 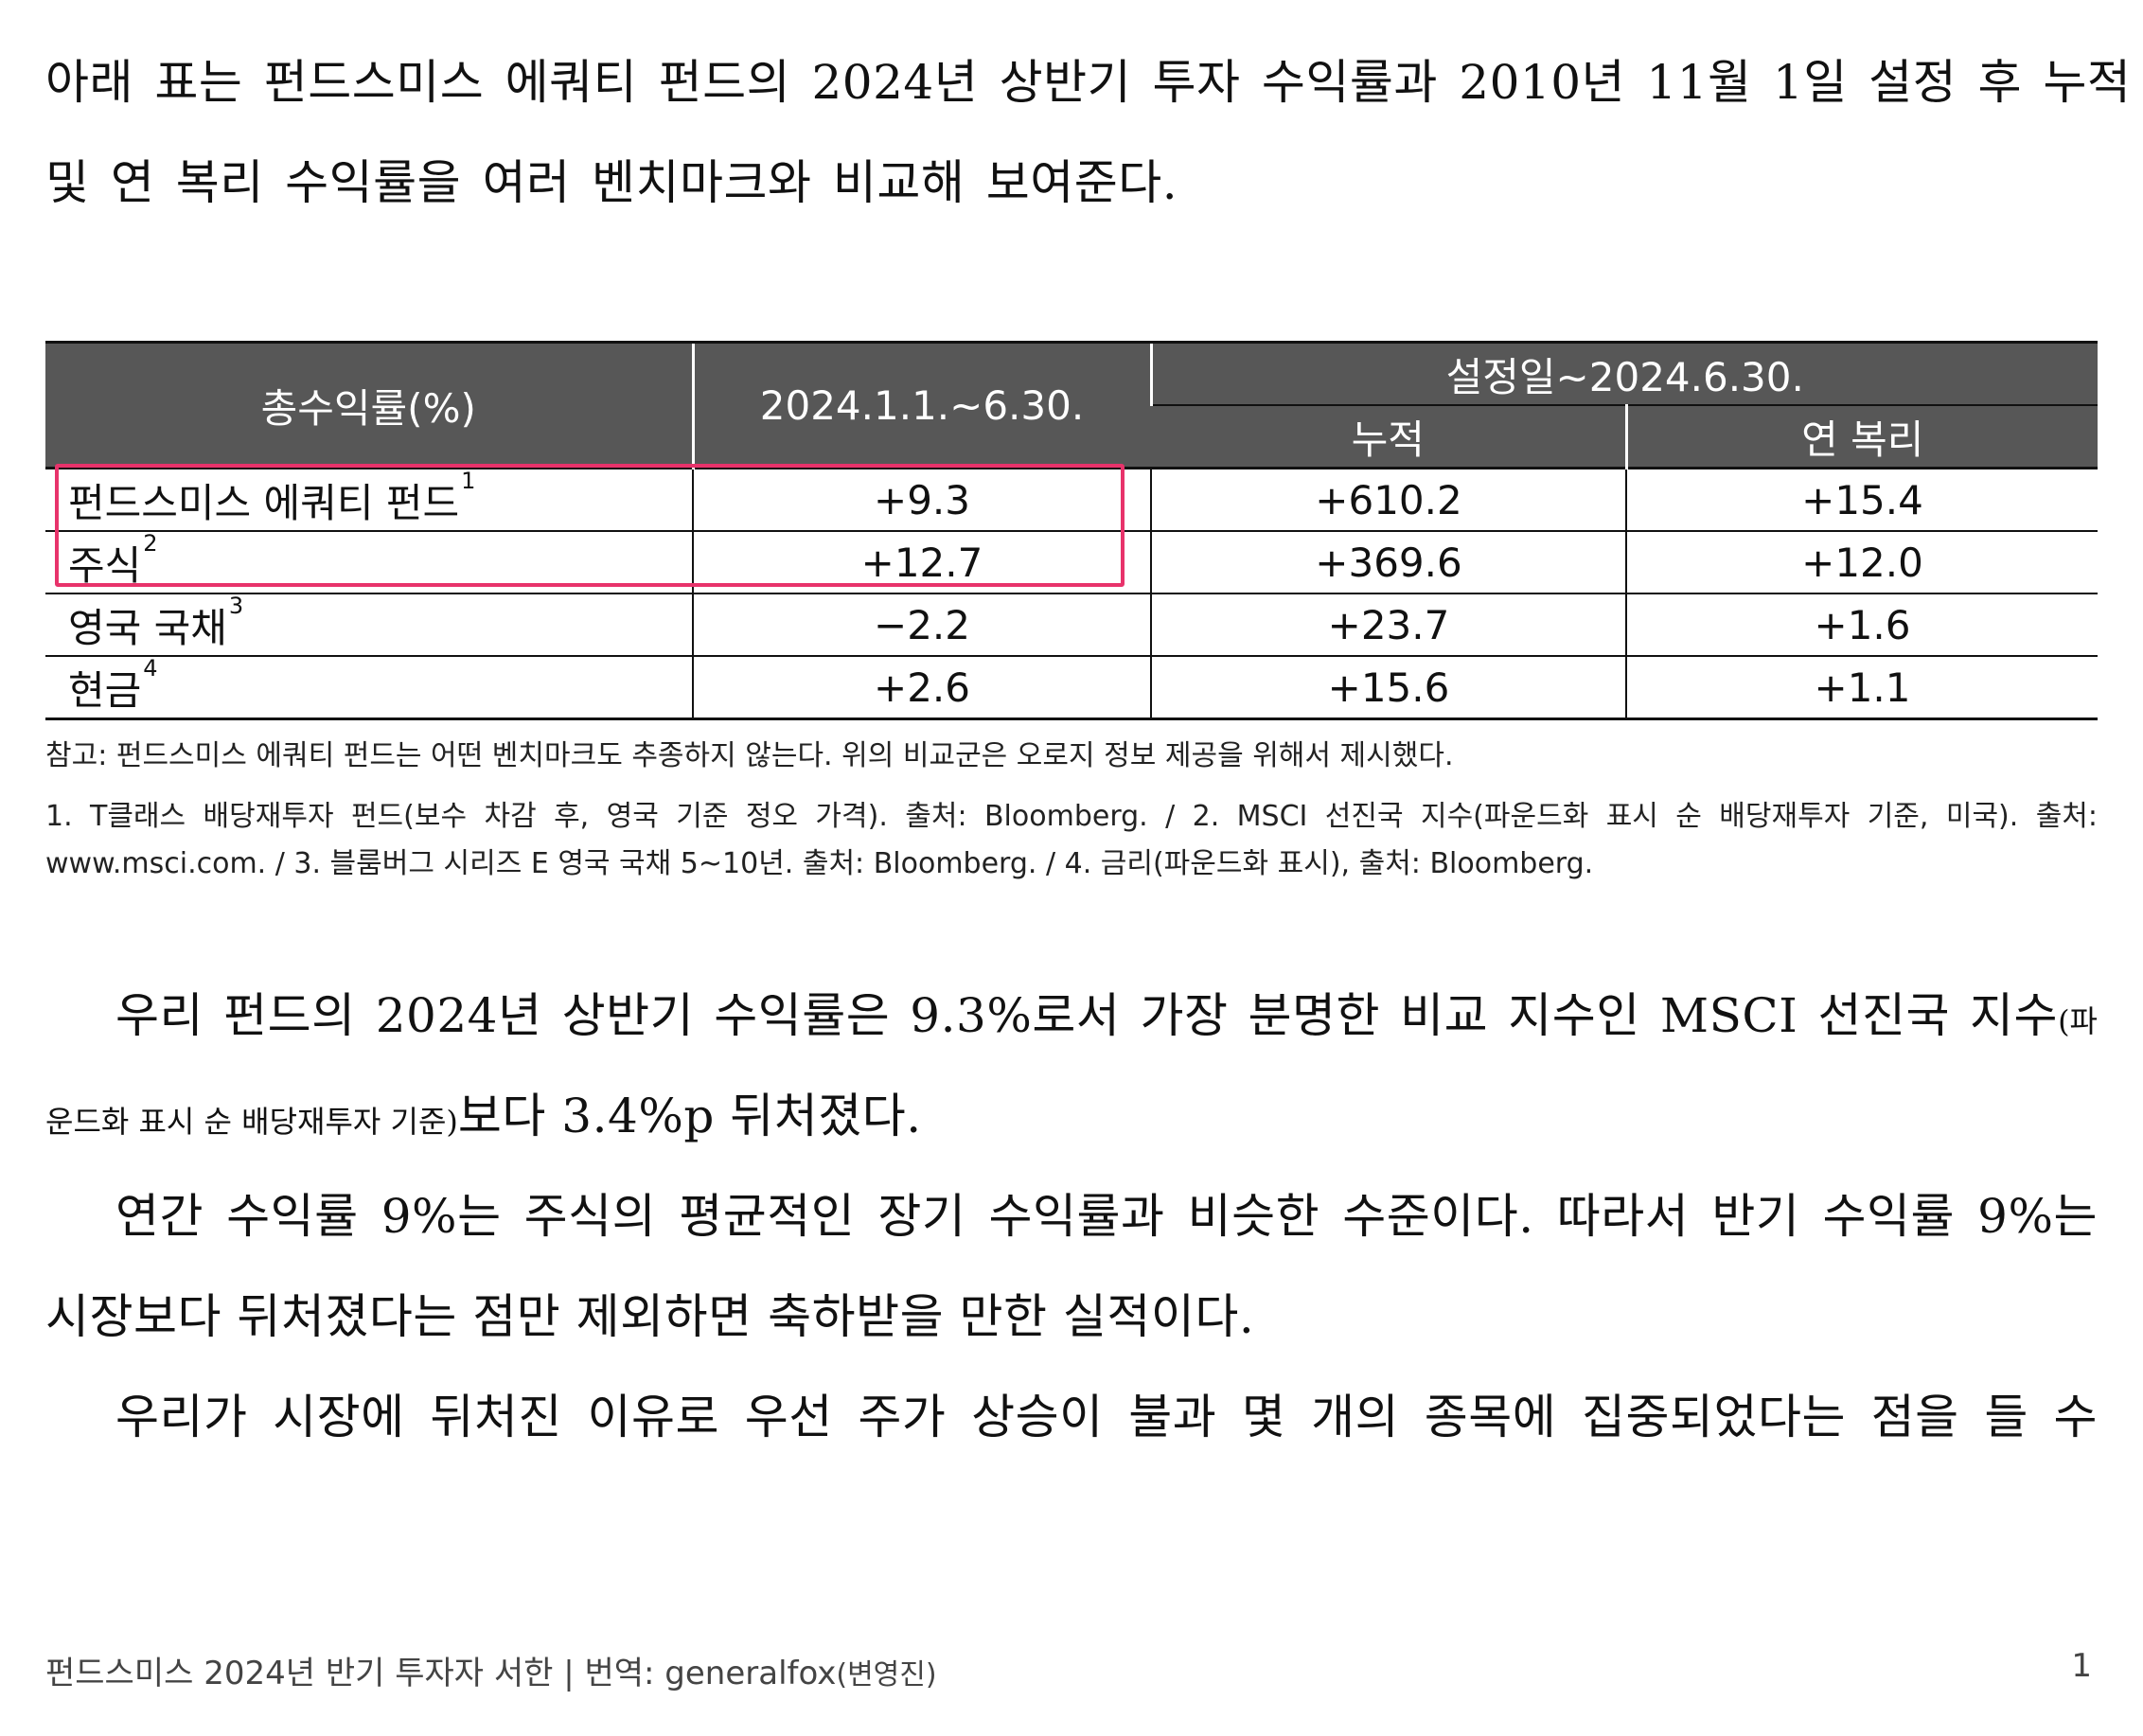 I want to click on cell-cumulative: +23.7, so click(x=1388, y=624).